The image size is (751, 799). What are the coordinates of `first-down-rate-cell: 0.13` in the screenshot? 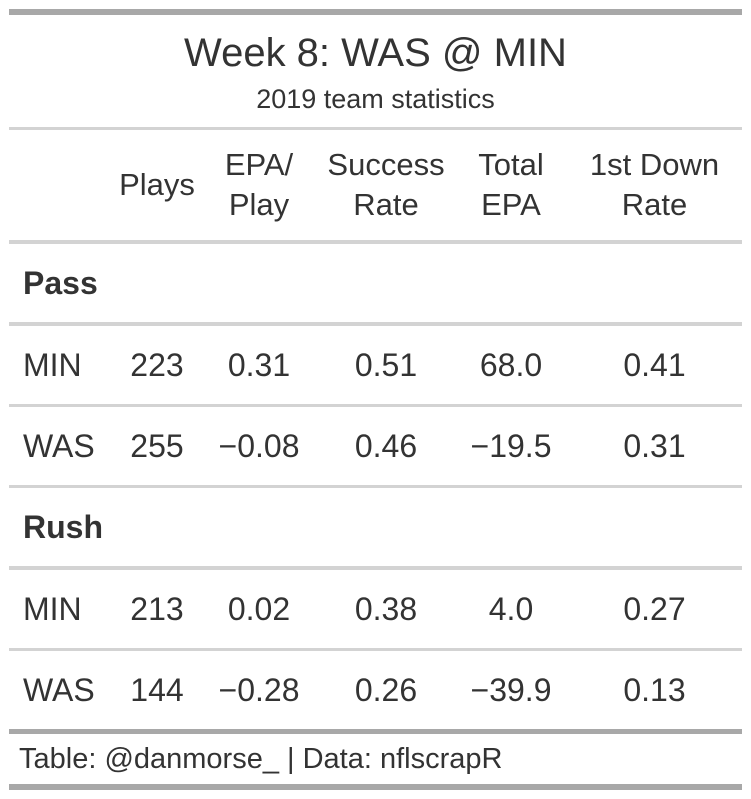 It's located at (654, 690).